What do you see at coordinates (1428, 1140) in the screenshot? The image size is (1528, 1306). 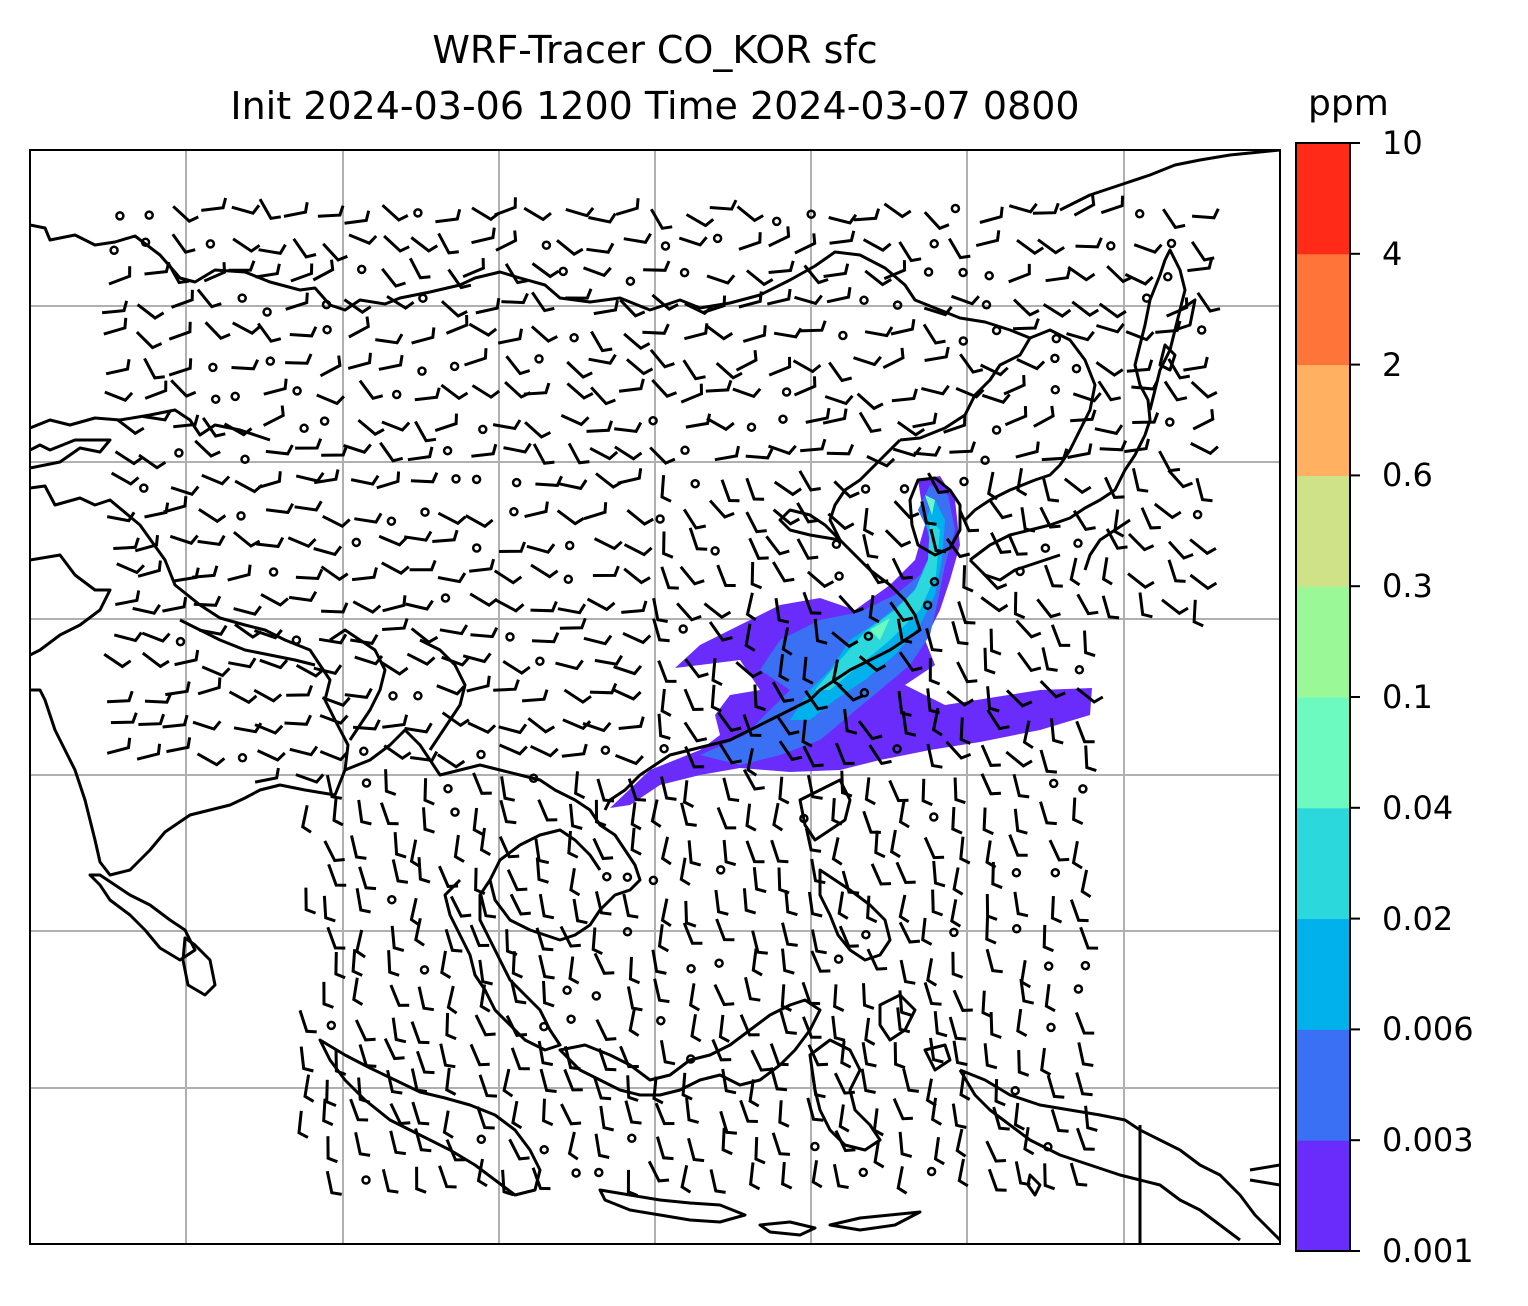 I see `colorbar-tick-label: 0.003` at bounding box center [1428, 1140].